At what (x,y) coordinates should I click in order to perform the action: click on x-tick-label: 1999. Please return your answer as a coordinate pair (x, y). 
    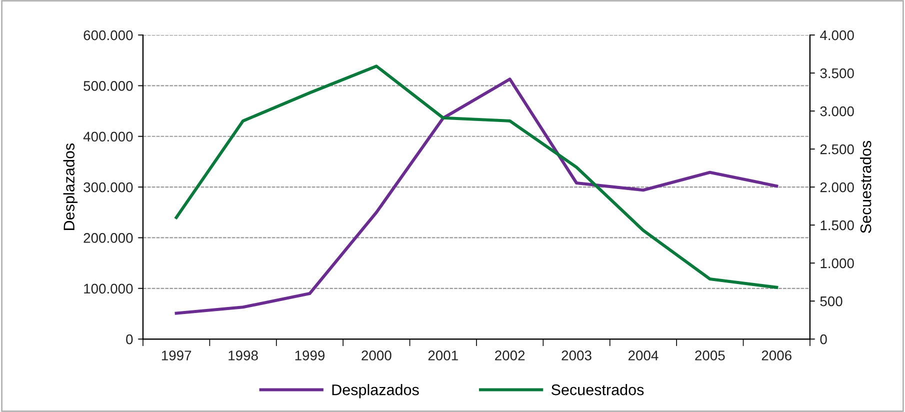
    Looking at the image, I should click on (310, 355).